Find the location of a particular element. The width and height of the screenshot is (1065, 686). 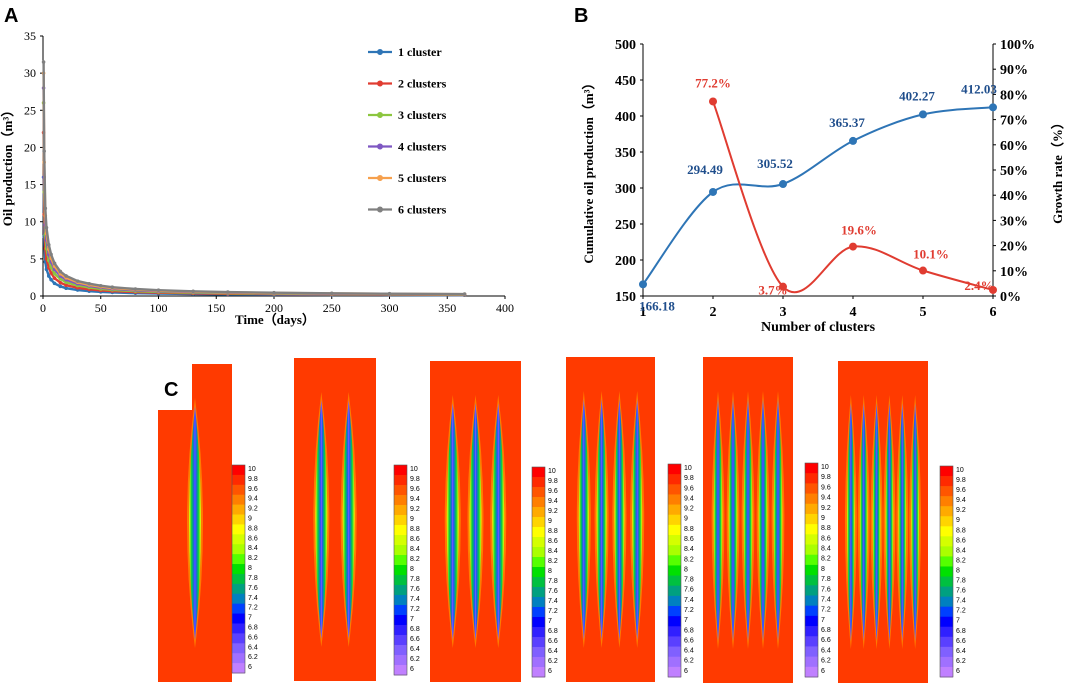

c-colorbar-tick-label: 7.8 is located at coordinates (689, 580).